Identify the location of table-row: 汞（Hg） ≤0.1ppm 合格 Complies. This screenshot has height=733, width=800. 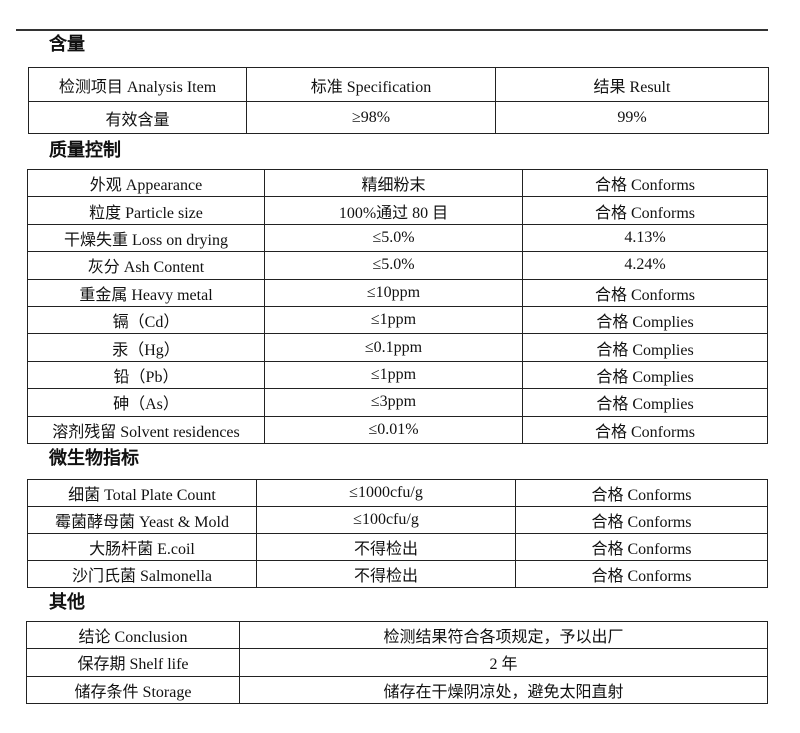
(397, 347).